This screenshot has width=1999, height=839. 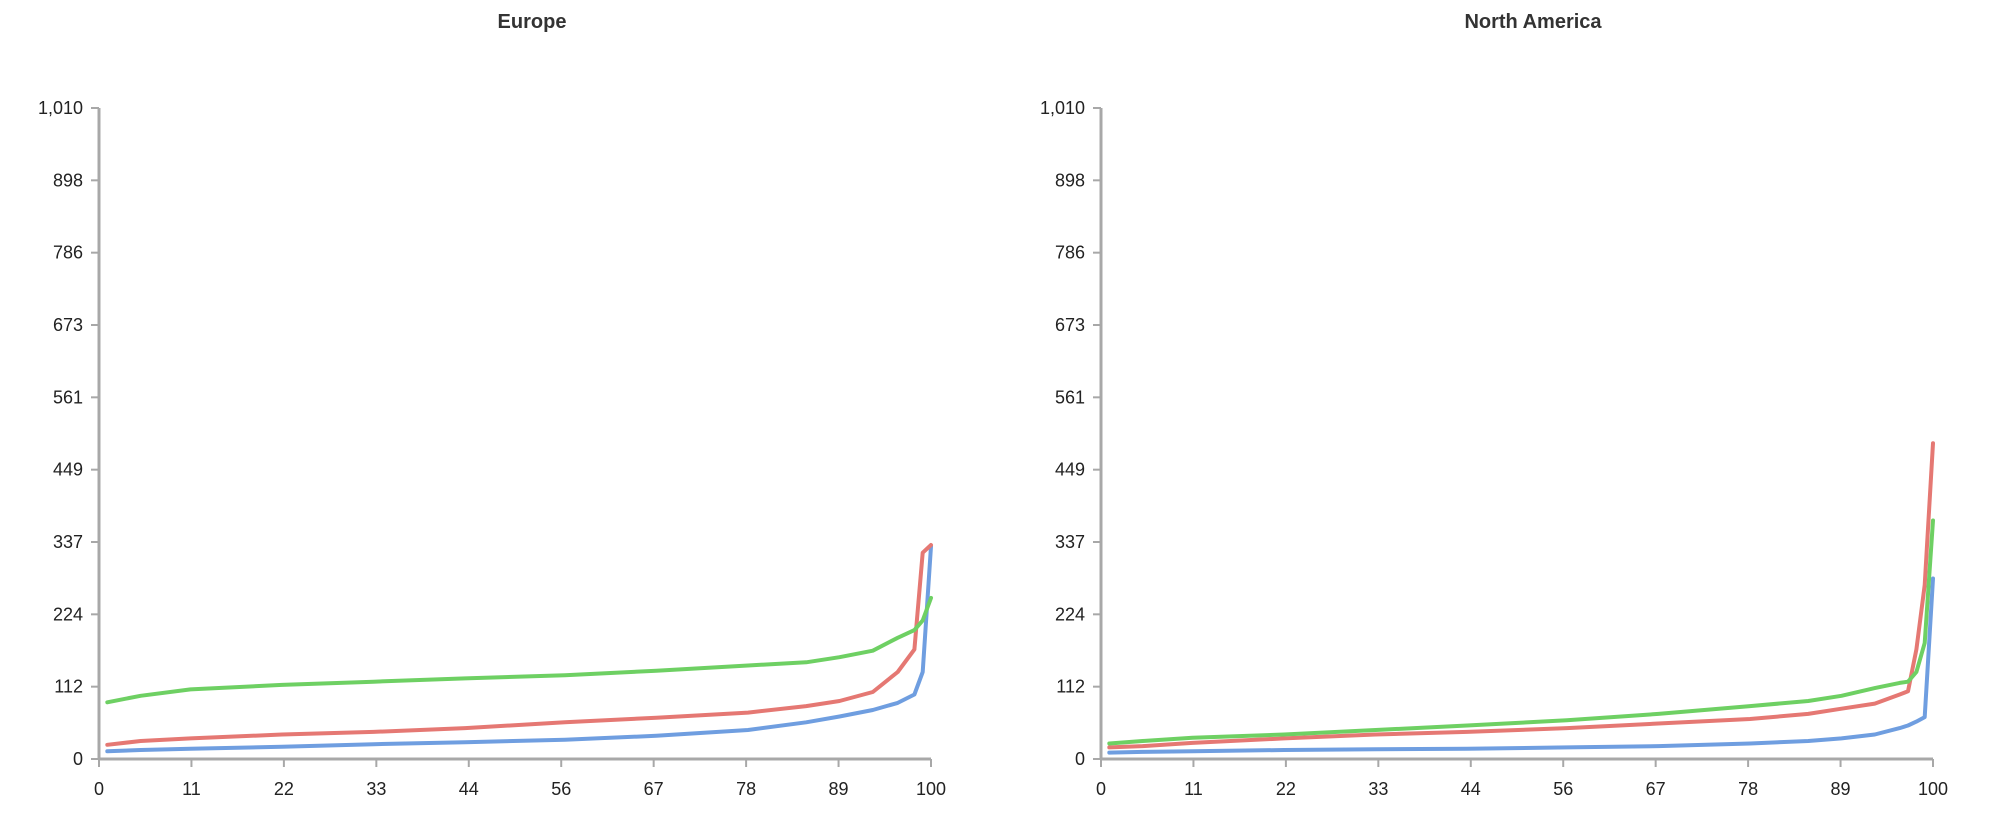 What do you see at coordinates (1071, 433) in the screenshot?
I see `y-axis-north-america: 0 112 224 337 449 561 673 786 898 1,010` at bounding box center [1071, 433].